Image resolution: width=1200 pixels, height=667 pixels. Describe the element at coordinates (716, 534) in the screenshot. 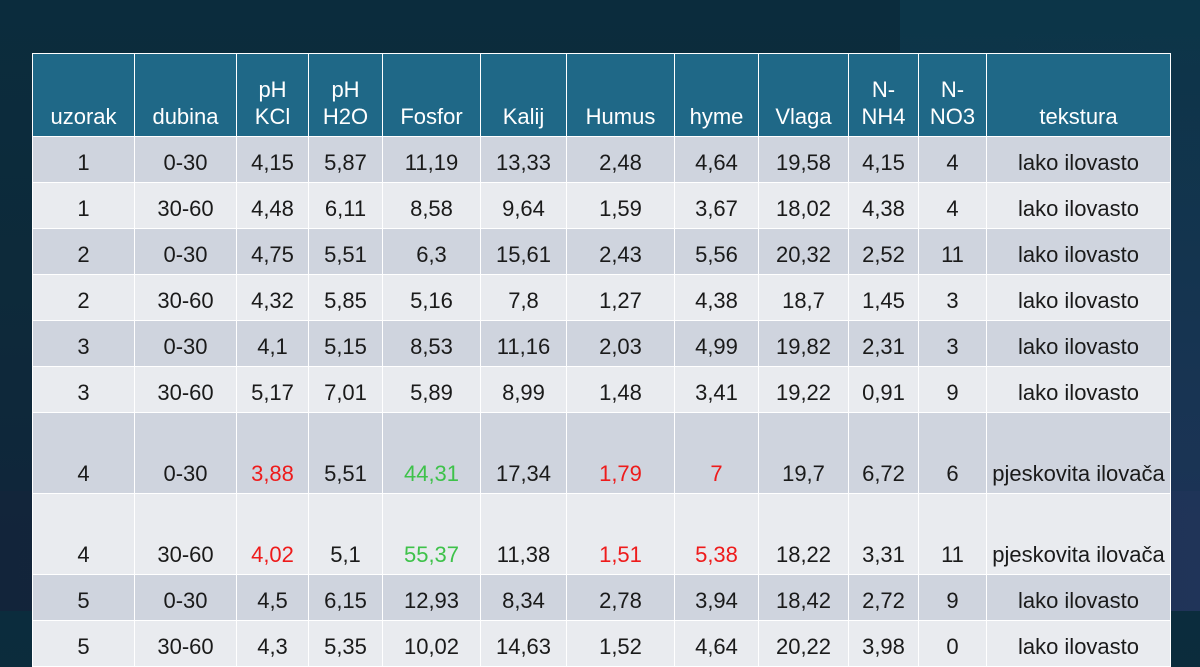

I see `cell-hyme: 5,38` at that location.